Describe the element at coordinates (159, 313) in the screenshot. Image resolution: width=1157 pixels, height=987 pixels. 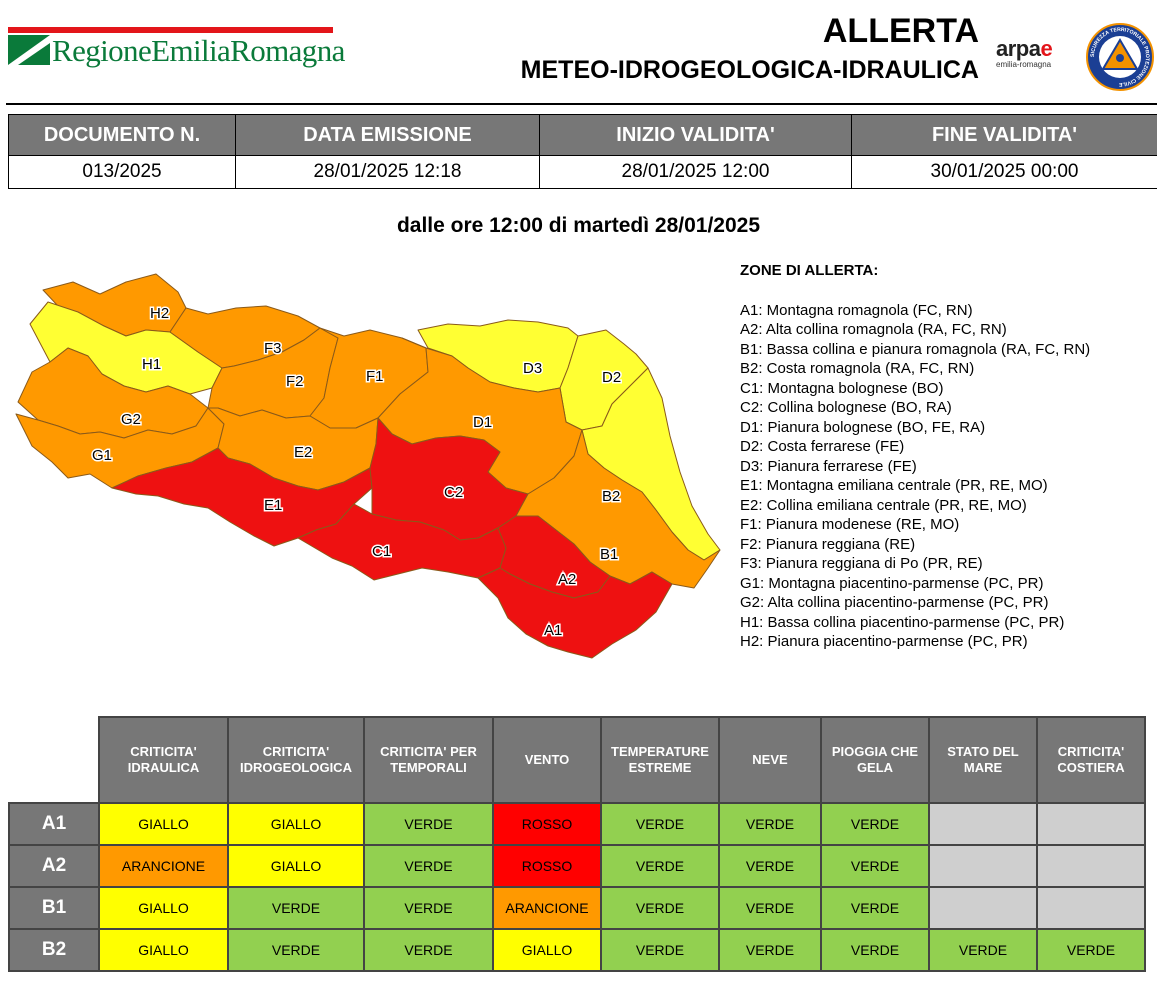
I see `map-label-H2: H2` at that location.